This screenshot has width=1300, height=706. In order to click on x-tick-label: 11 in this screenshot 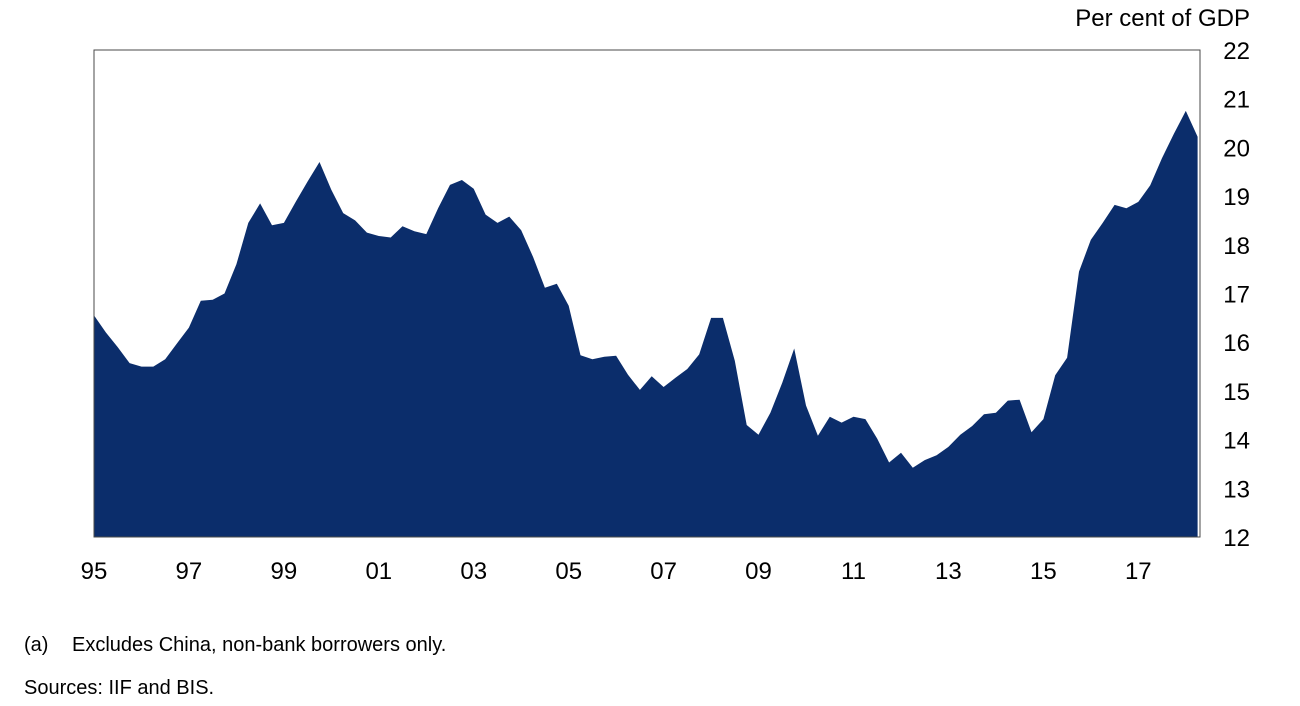, I will do `click(853, 571)`.